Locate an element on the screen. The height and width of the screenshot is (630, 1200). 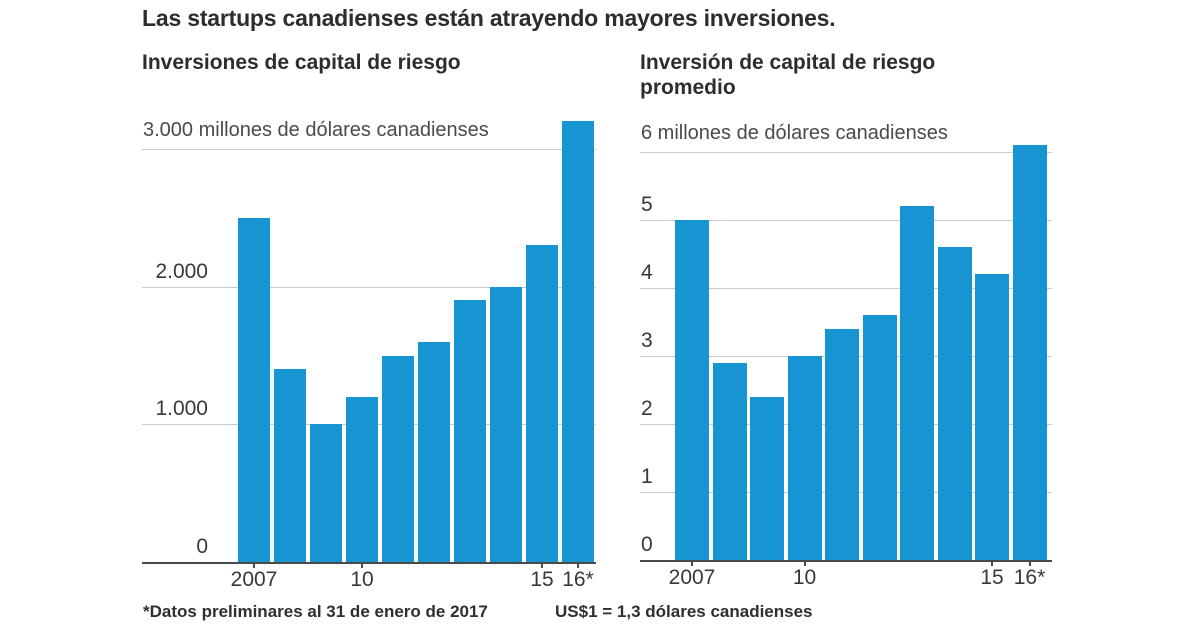
y-axis-label: 4 is located at coordinates (647, 272).